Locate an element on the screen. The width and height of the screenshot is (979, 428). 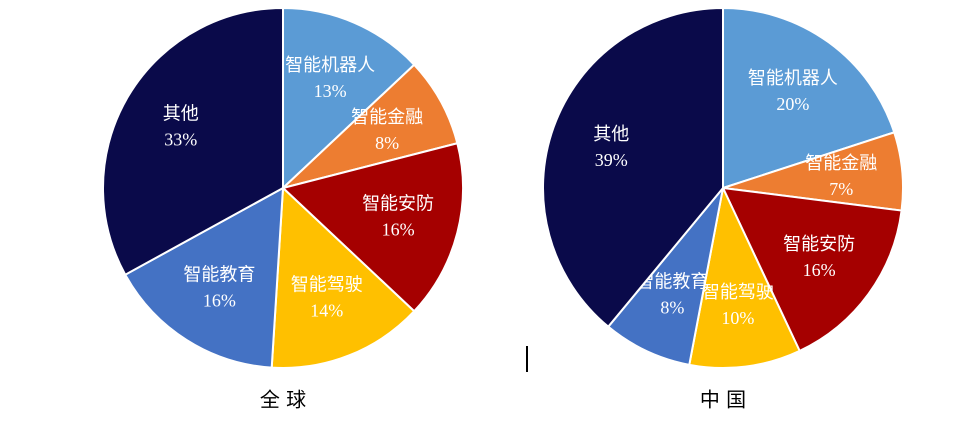
slice-value: 33% is located at coordinates (180, 140).